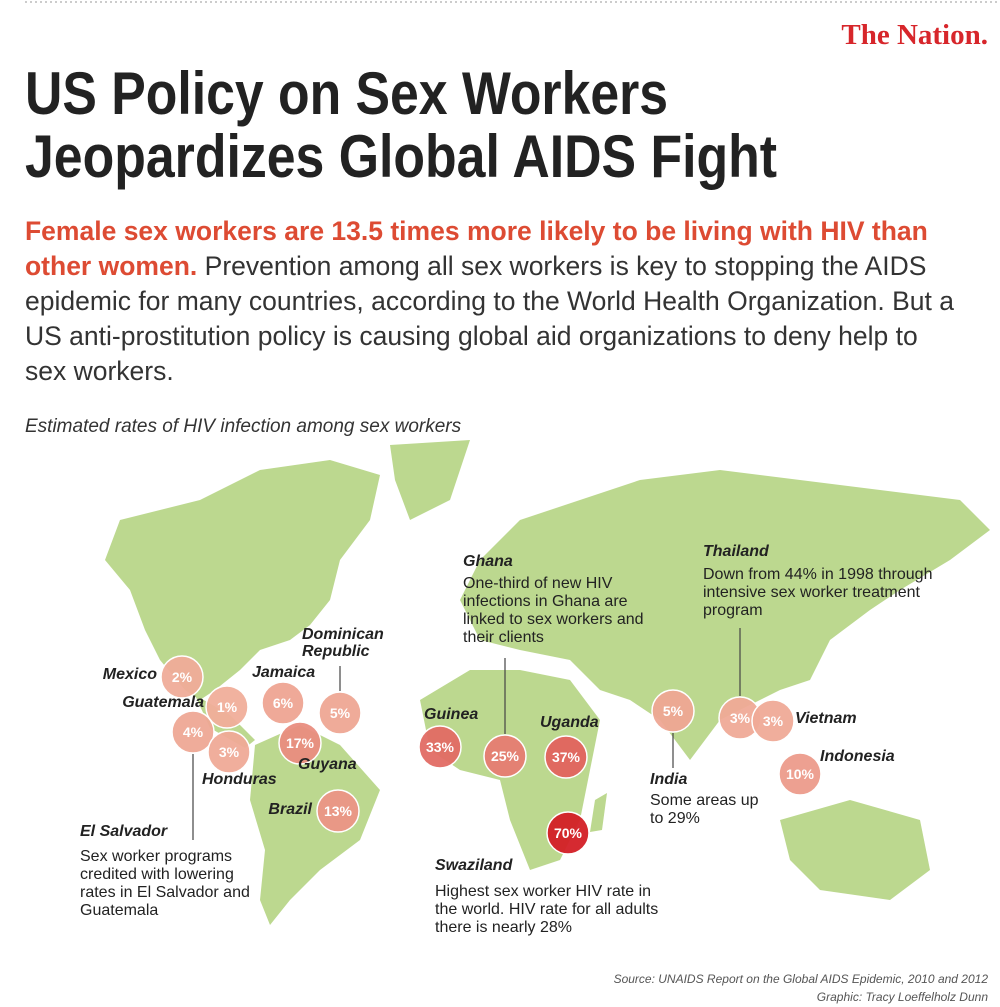 This screenshot has width=1000, height=1007. Describe the element at coordinates (430, 480) in the screenshot. I see `greenland` at that location.